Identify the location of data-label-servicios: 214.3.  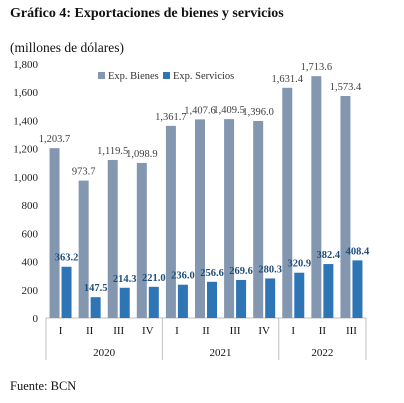
(125, 279).